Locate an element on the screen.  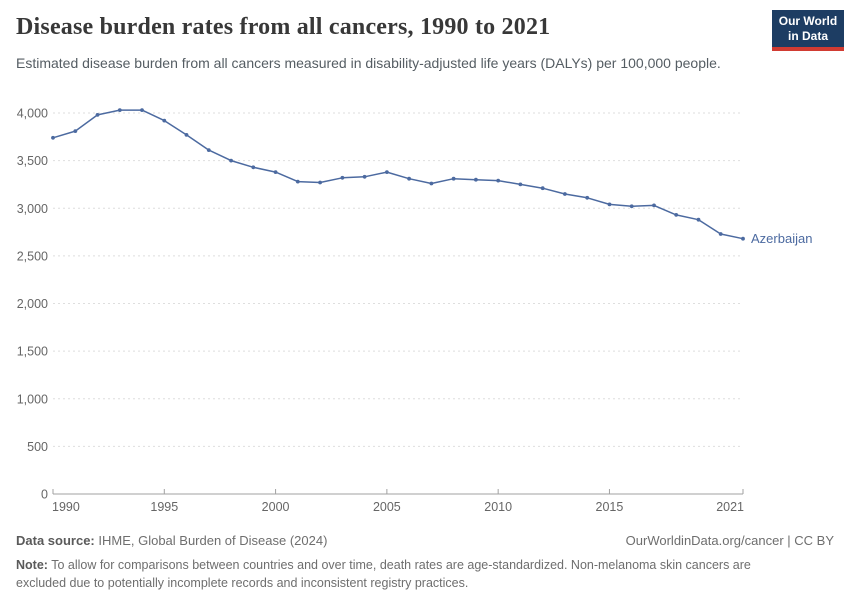
owid-logo: Our World in Data is located at coordinates (808, 30).